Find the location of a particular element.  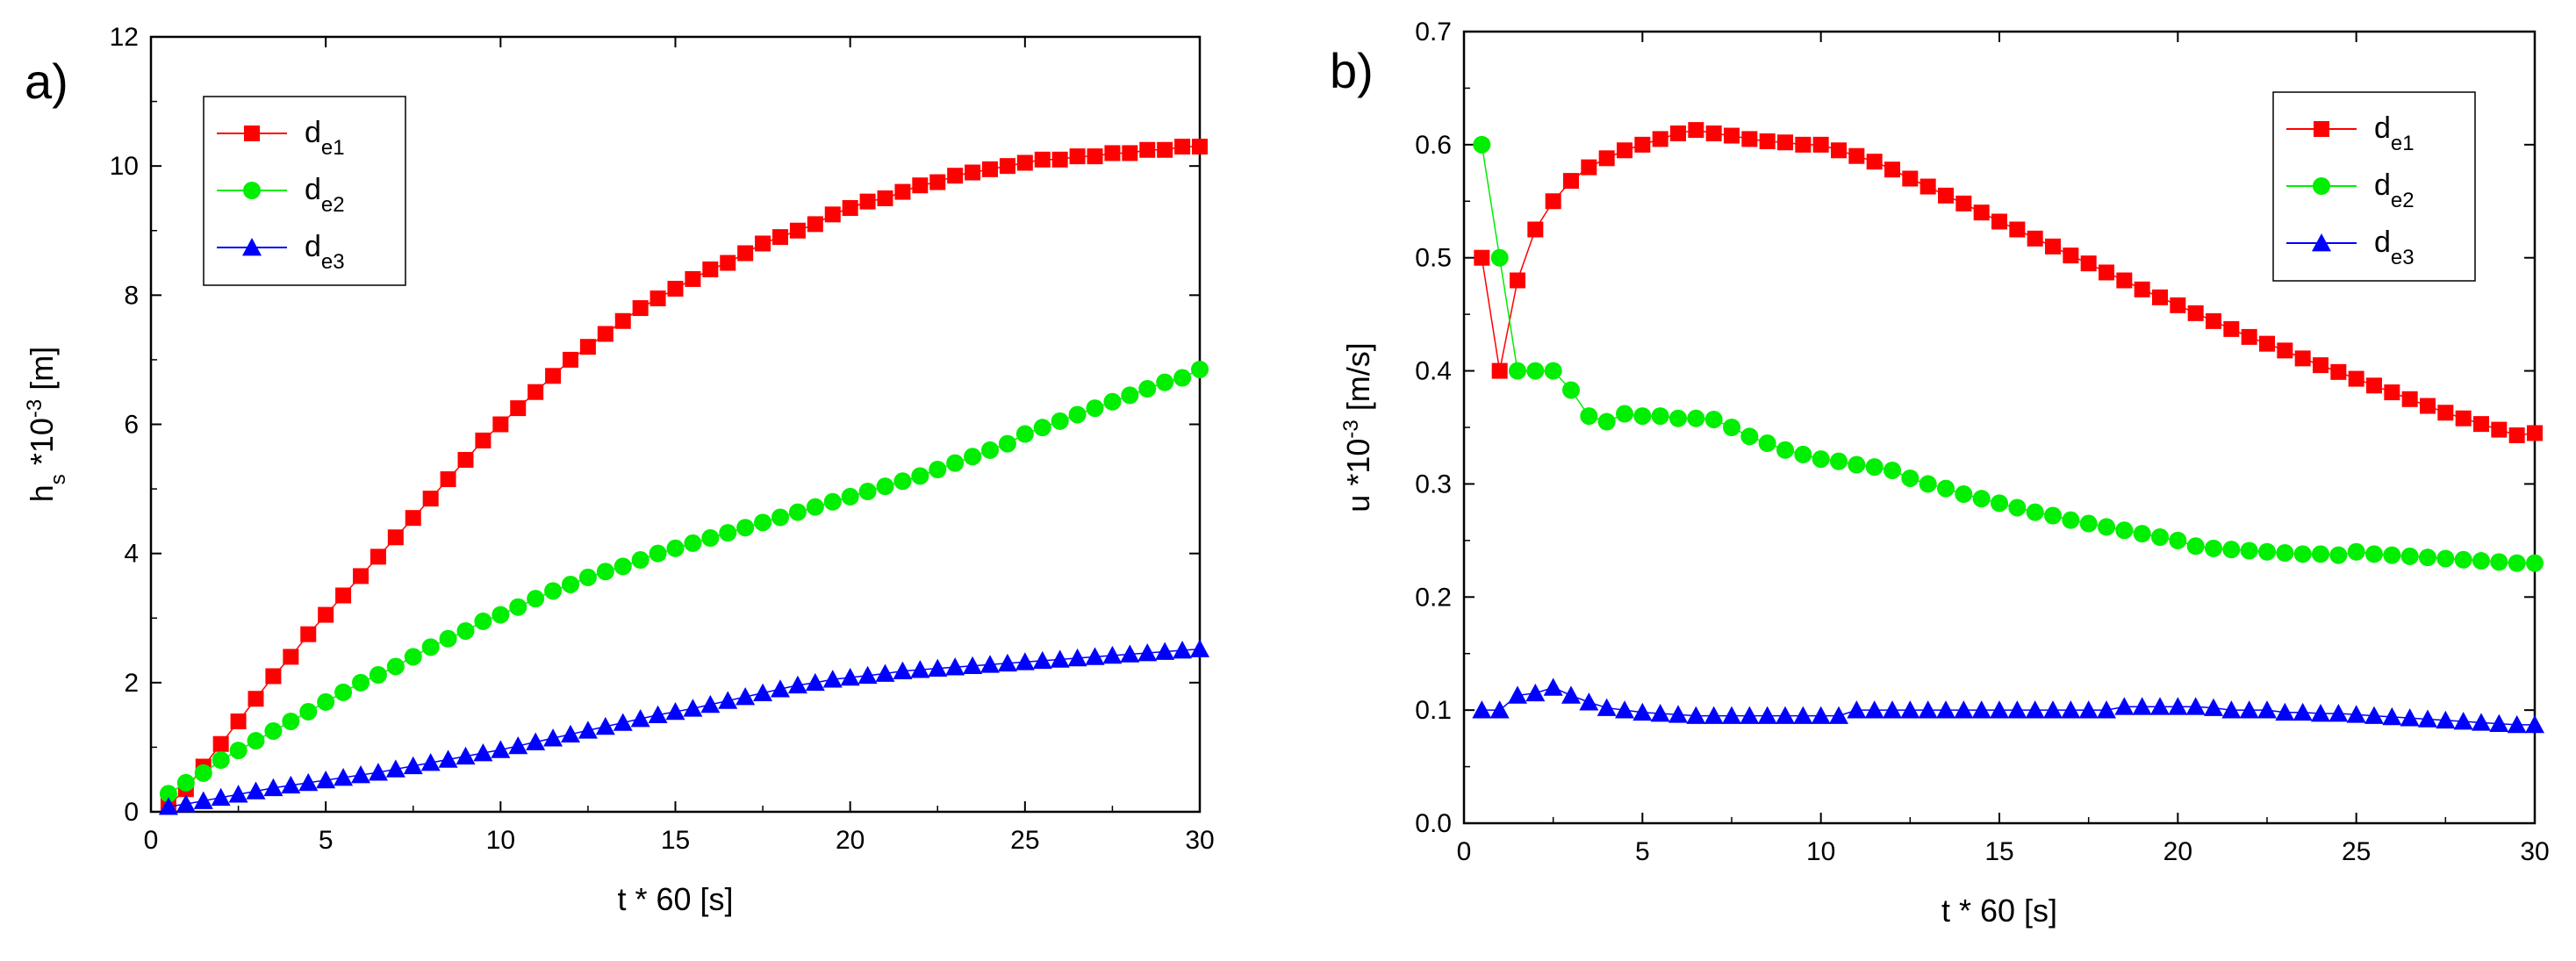

y-tick-label: 0.1 is located at coordinates (1434, 710).